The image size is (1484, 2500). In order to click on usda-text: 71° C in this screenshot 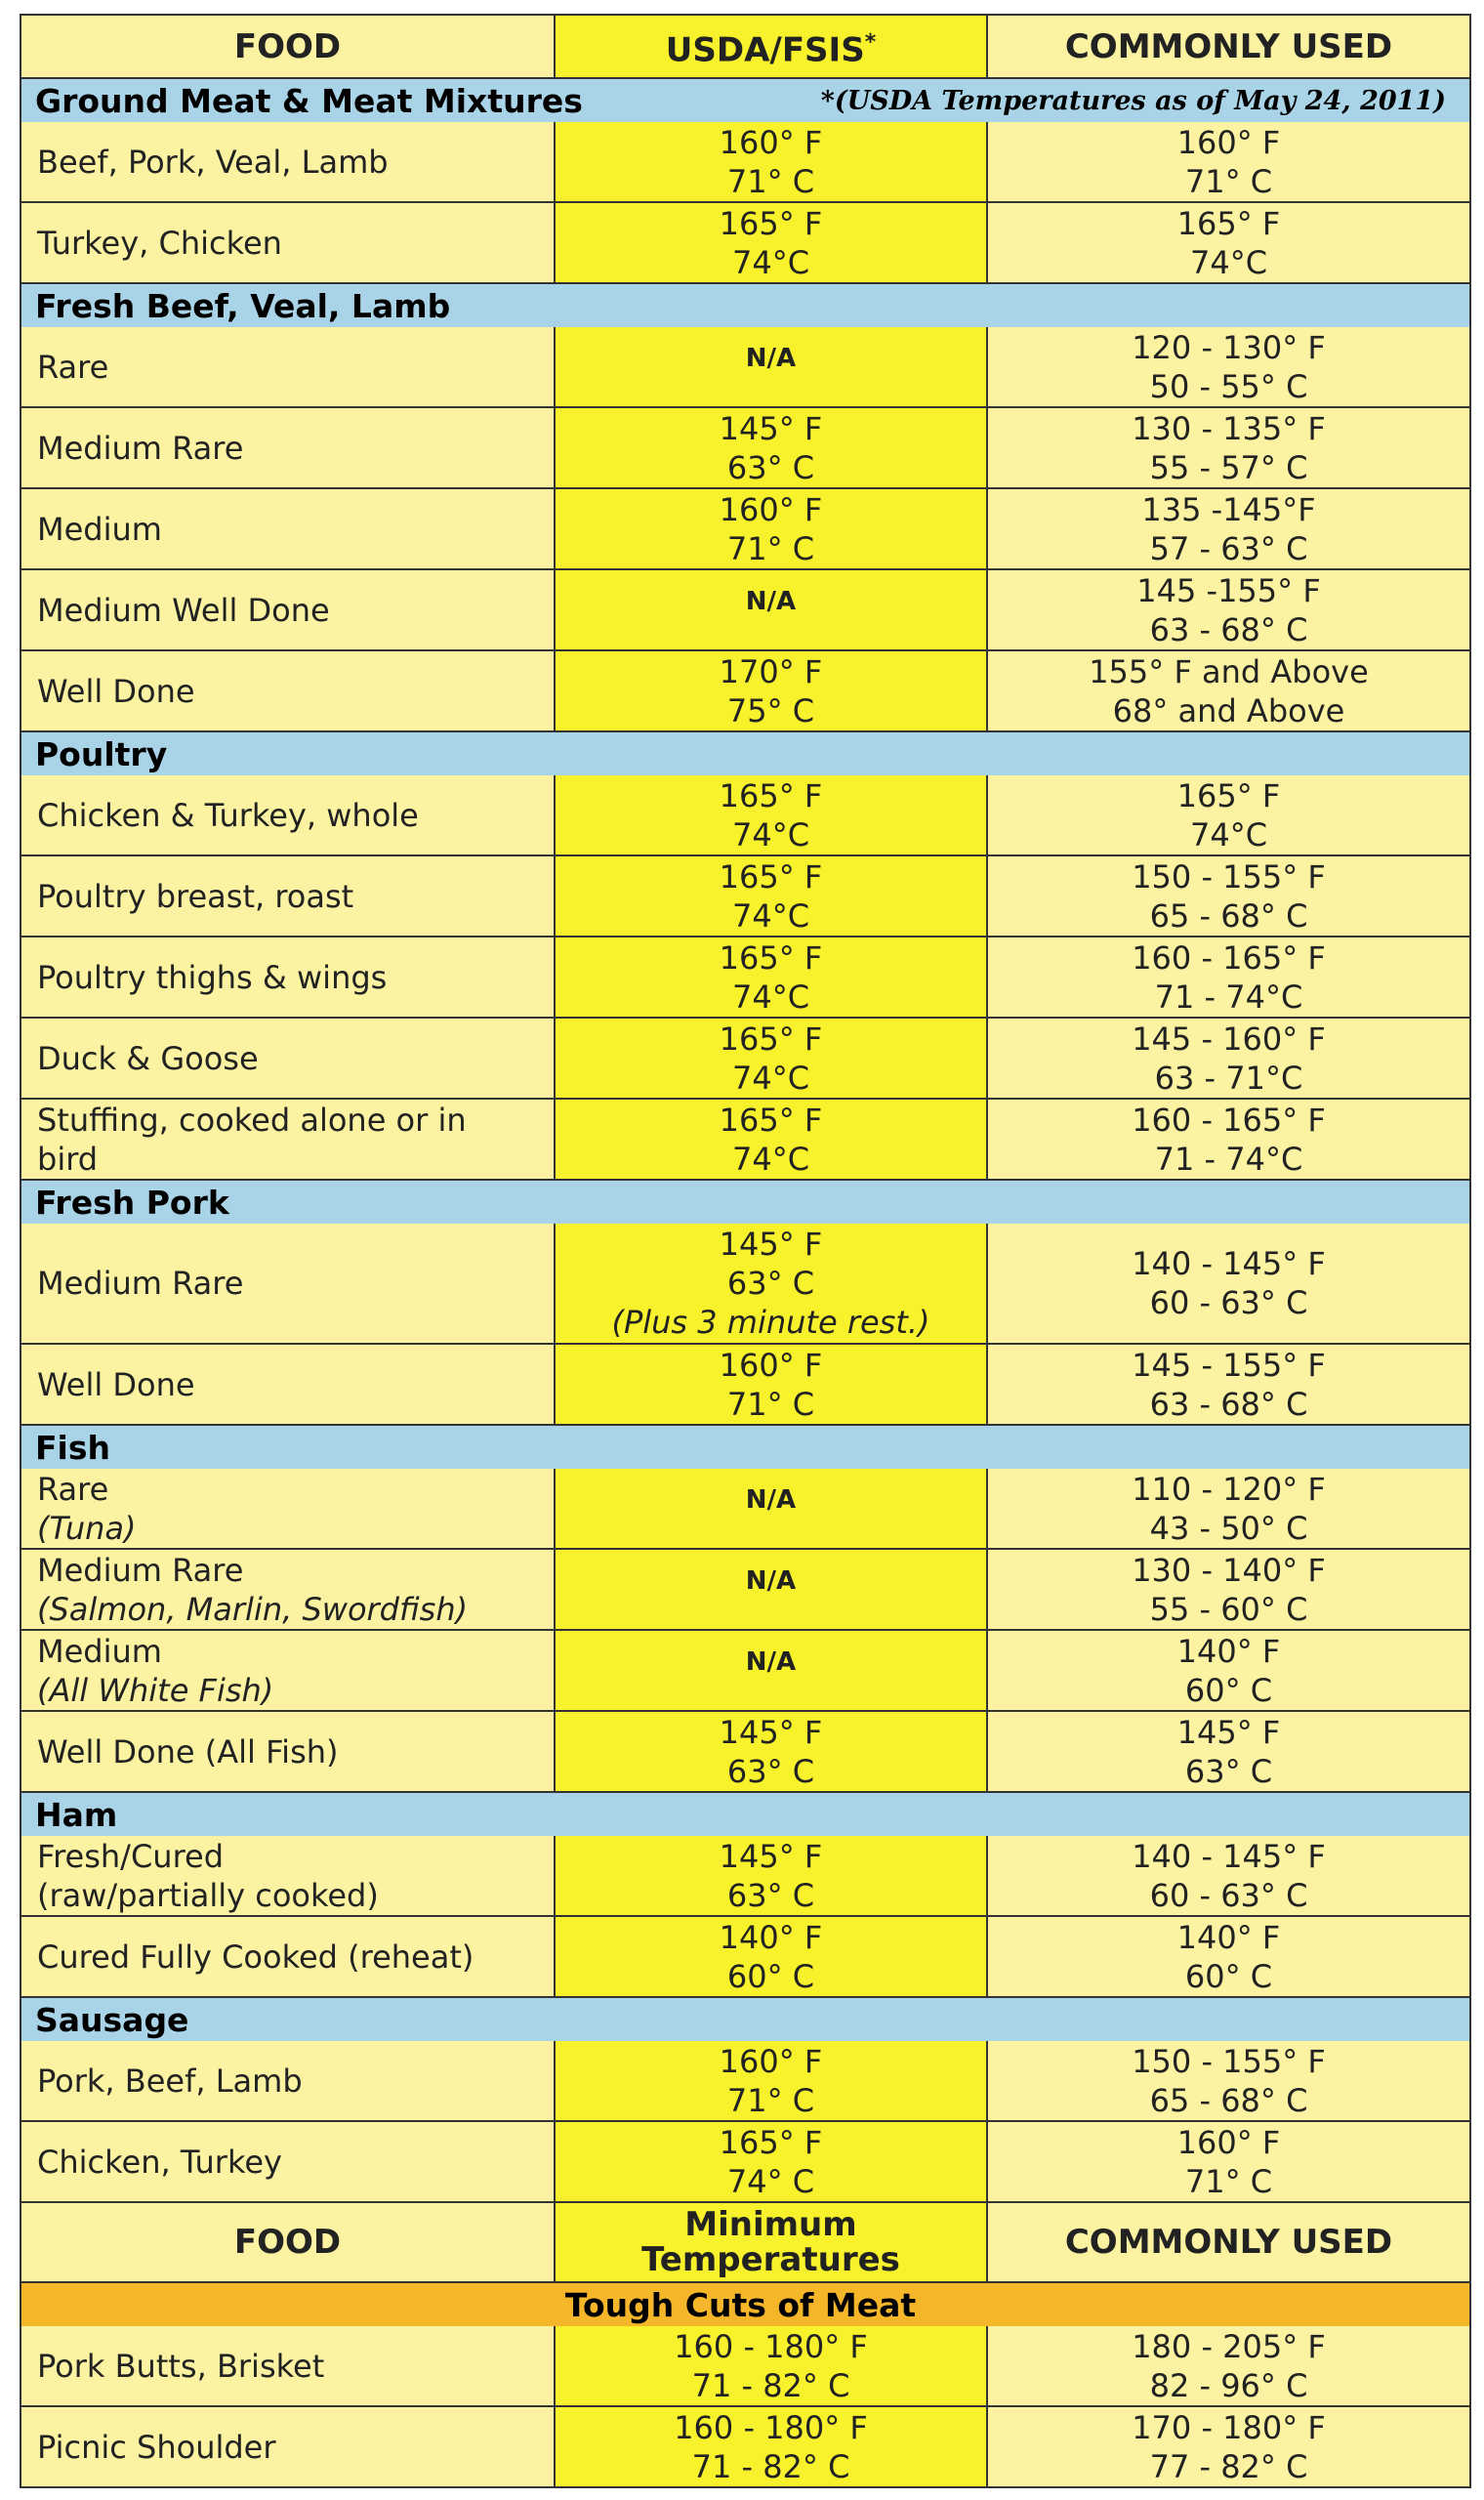, I will do `click(770, 1404)`.